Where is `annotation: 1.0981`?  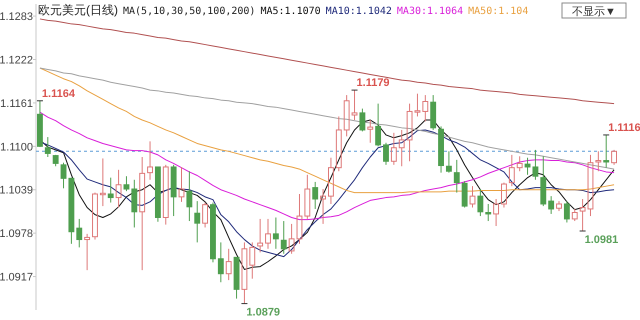 annotation: 1.0981 is located at coordinates (601, 240).